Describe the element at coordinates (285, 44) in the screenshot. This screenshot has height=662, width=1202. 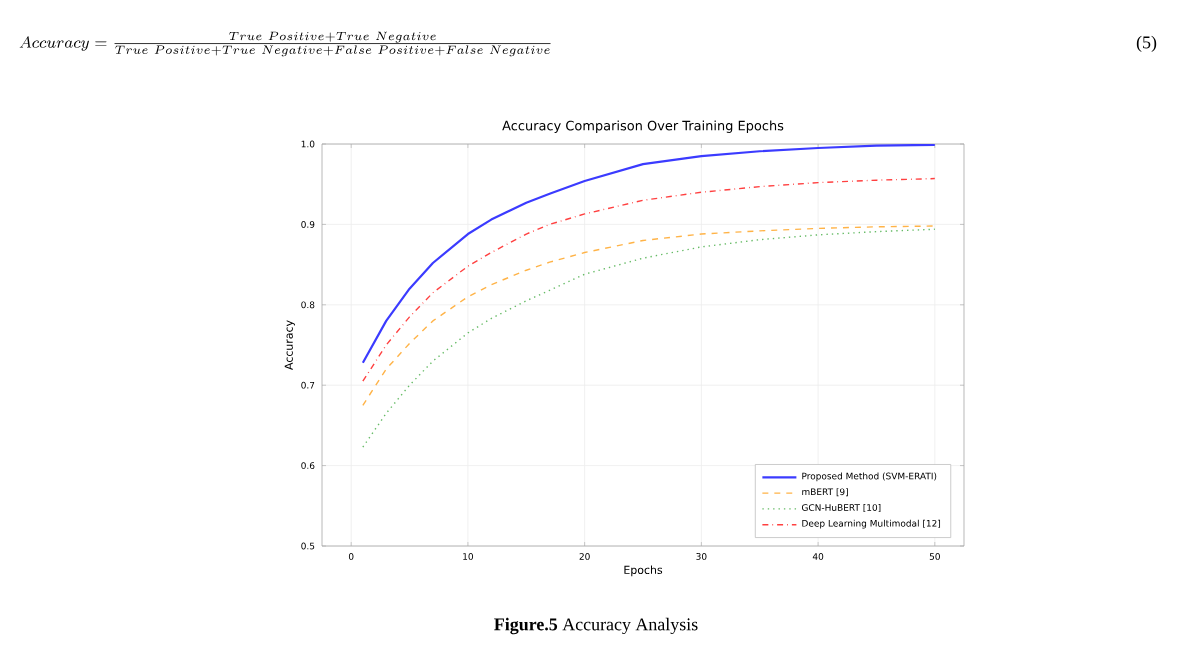
I see `text: $Accuracy=\frac{True\ Positive+True\ Negative}{True\ Positive+True\ Negative+False\ Positive+False\ Negative}$` at that location.